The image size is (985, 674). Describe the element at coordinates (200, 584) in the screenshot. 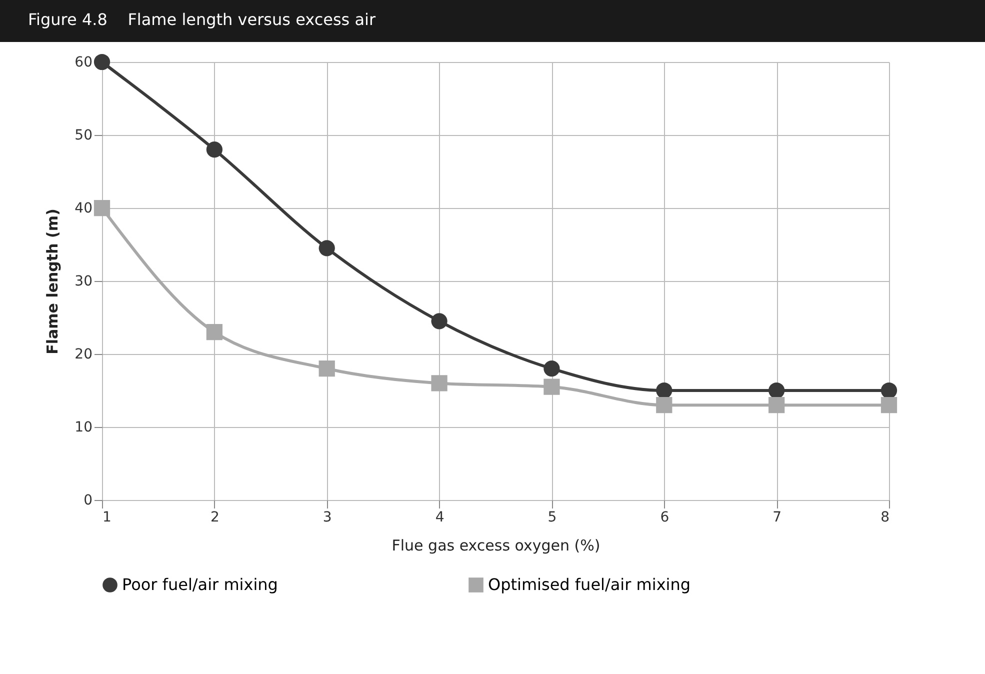

I see `legend-label: Poor fuel/air mixing` at that location.